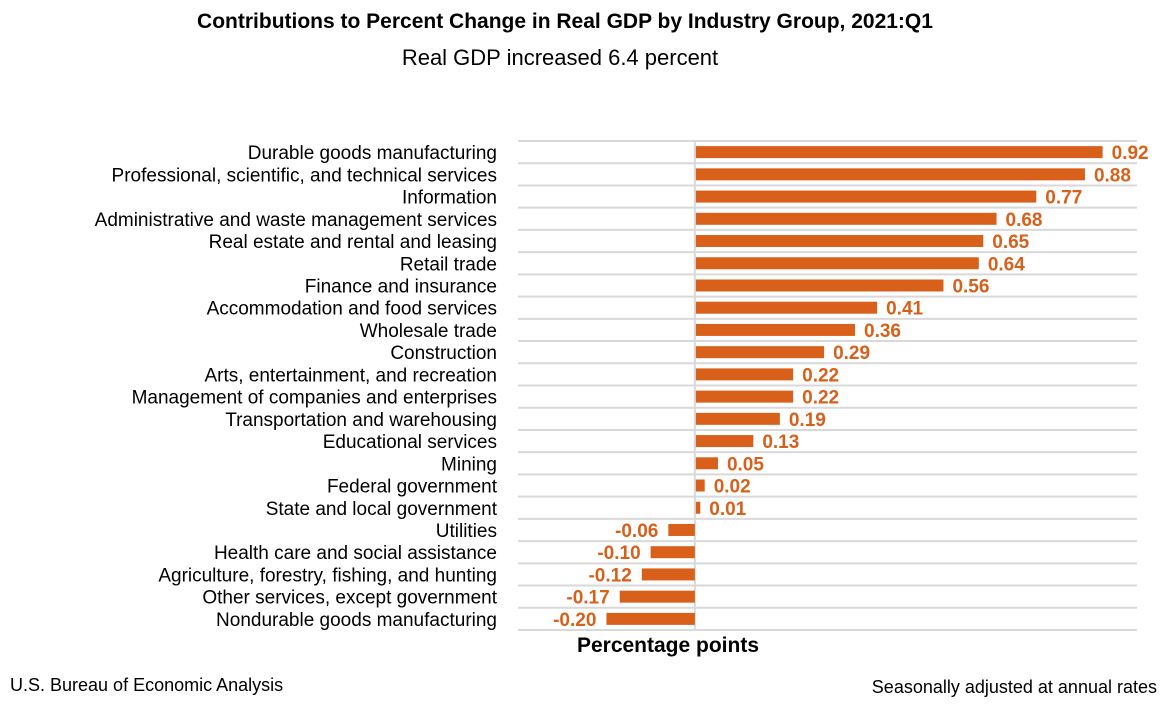  Describe the element at coordinates (745, 464) in the screenshot. I see `data-label: 0.05` at that location.